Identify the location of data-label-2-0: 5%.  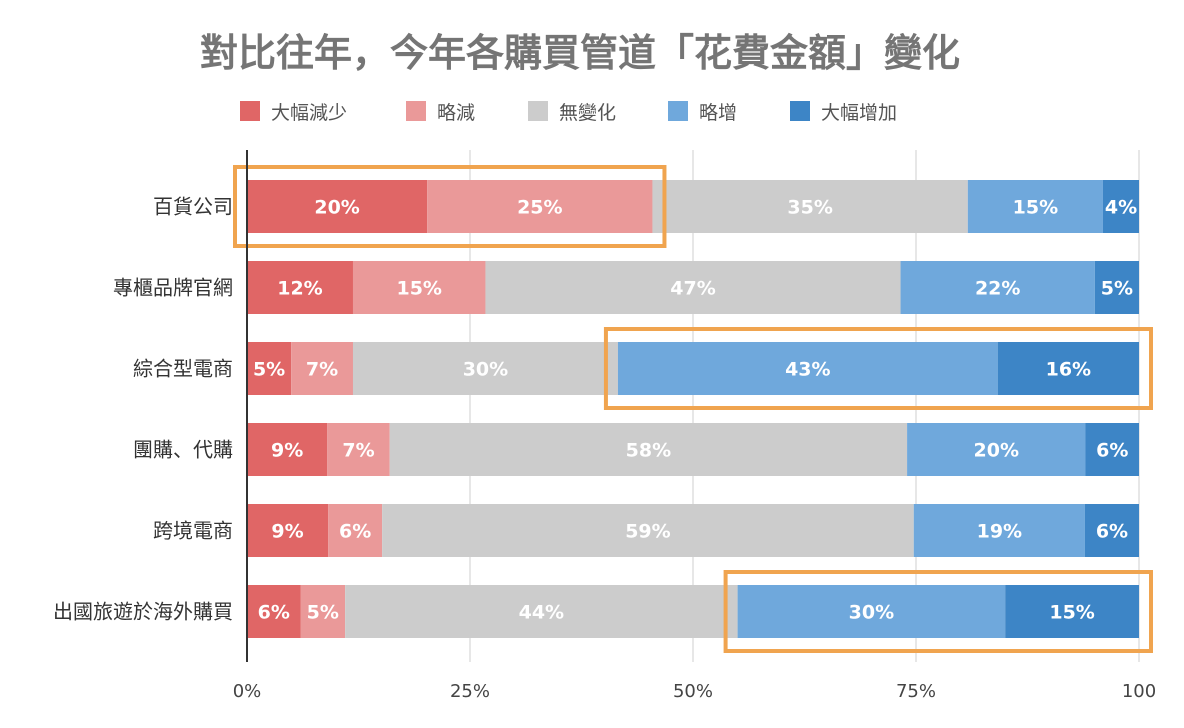
(269, 370).